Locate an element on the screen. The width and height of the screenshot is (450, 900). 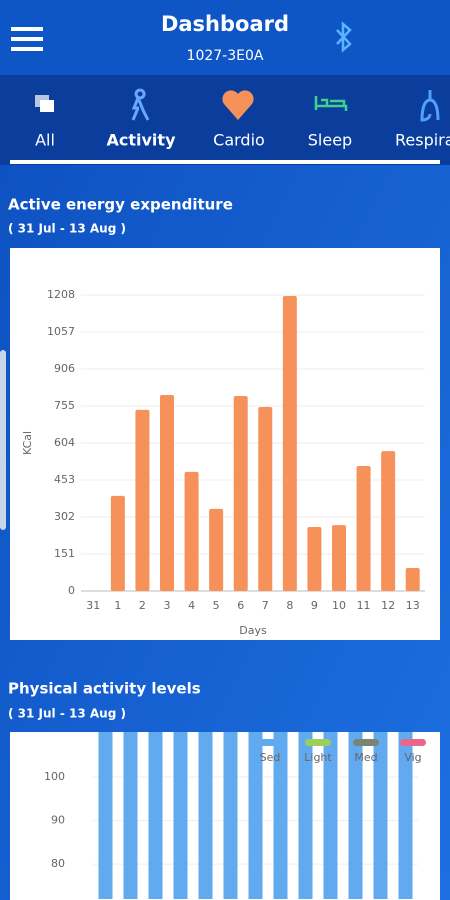
x-tick-label: 6 is located at coordinates (240, 605).